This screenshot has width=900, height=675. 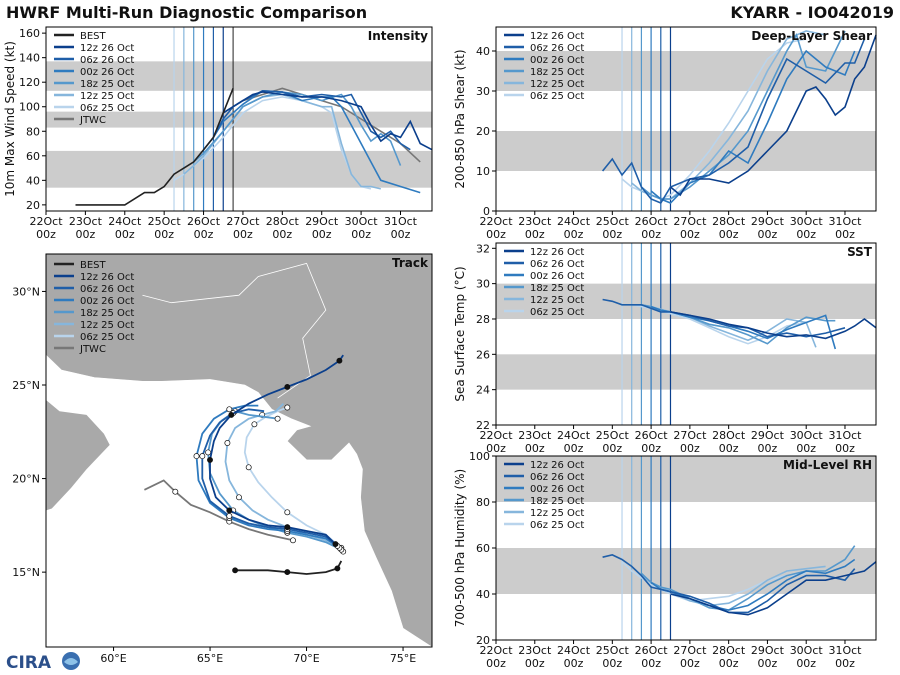 What do you see at coordinates (483, 248) in the screenshot?
I see `y-tick-label: 32` at bounding box center [483, 248].